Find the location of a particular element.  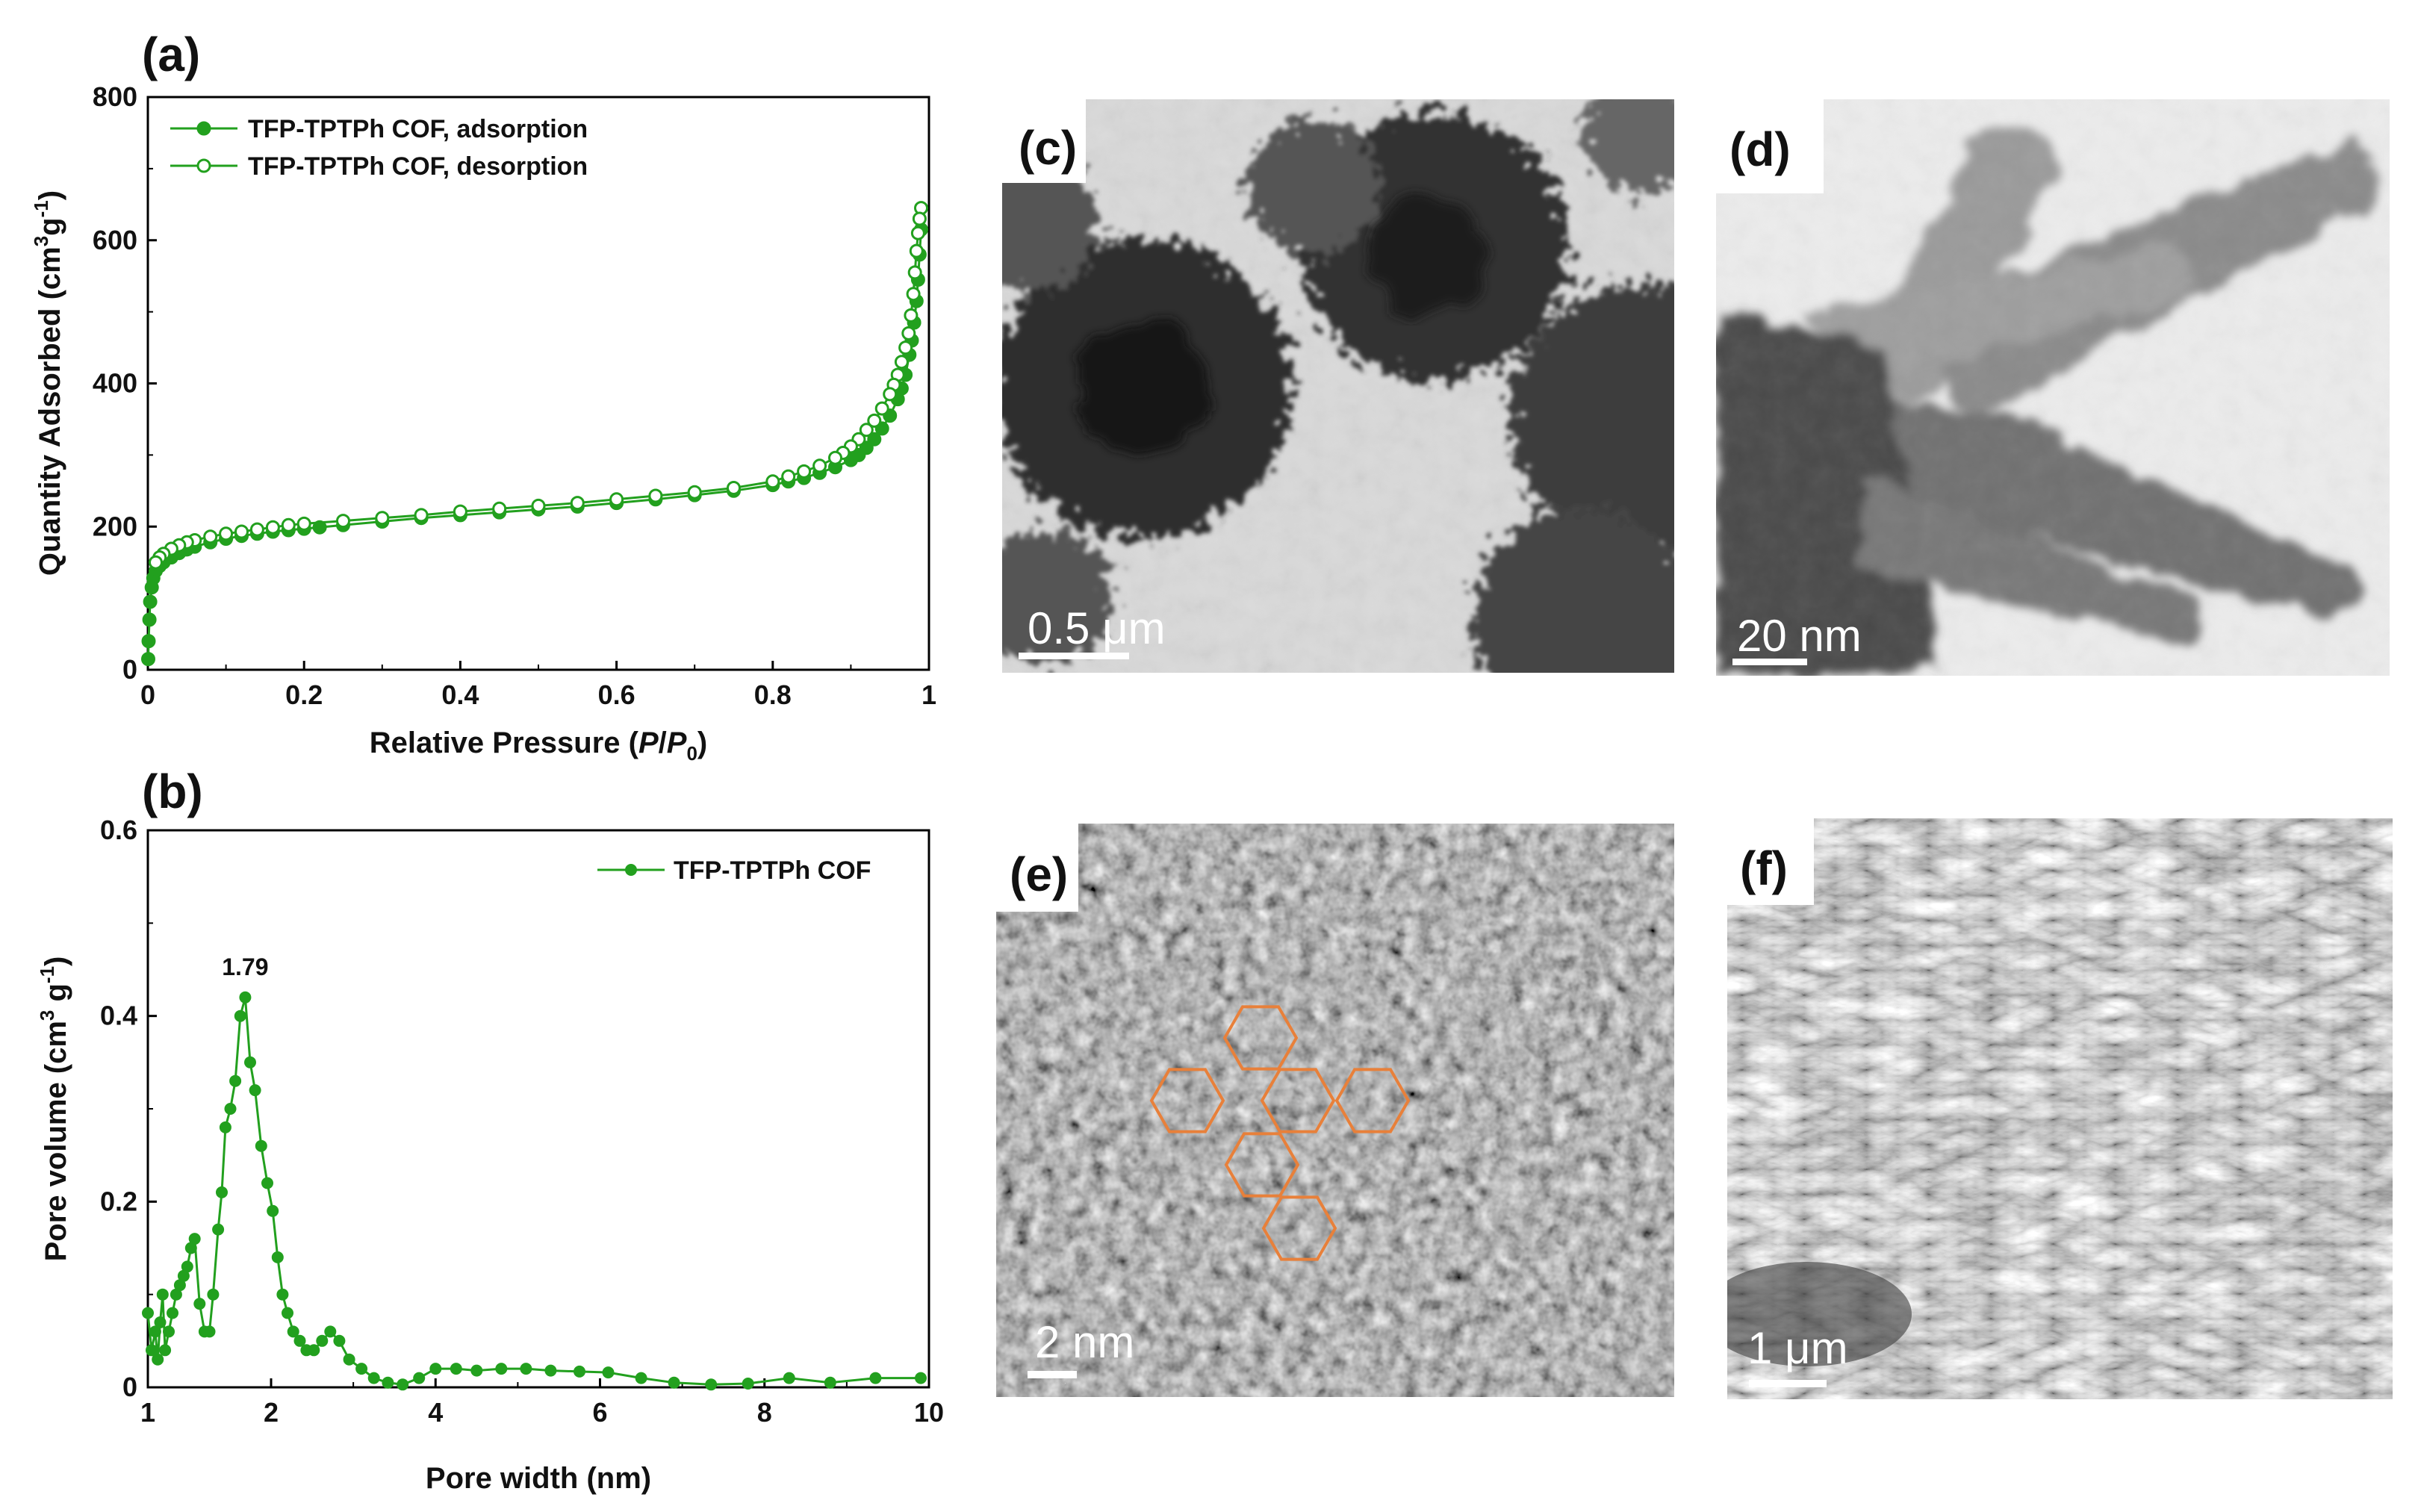

scale-bar-d is located at coordinates (1769, 662).